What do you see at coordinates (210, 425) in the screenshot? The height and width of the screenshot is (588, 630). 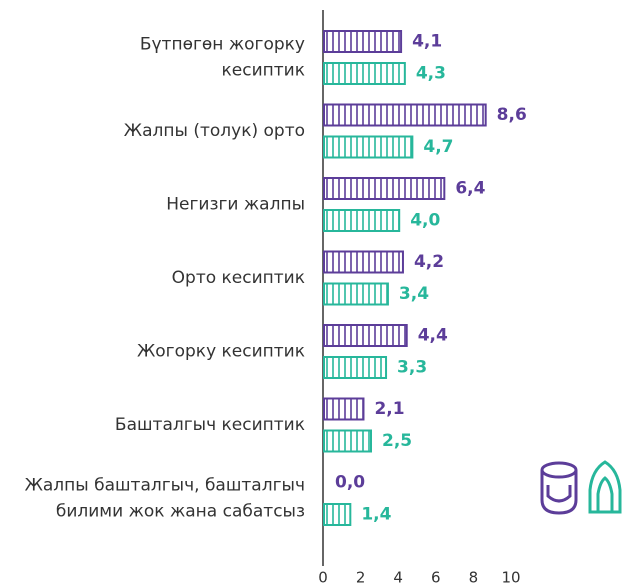 I see `category-label: Башталгыч кесиптик` at bounding box center [210, 425].